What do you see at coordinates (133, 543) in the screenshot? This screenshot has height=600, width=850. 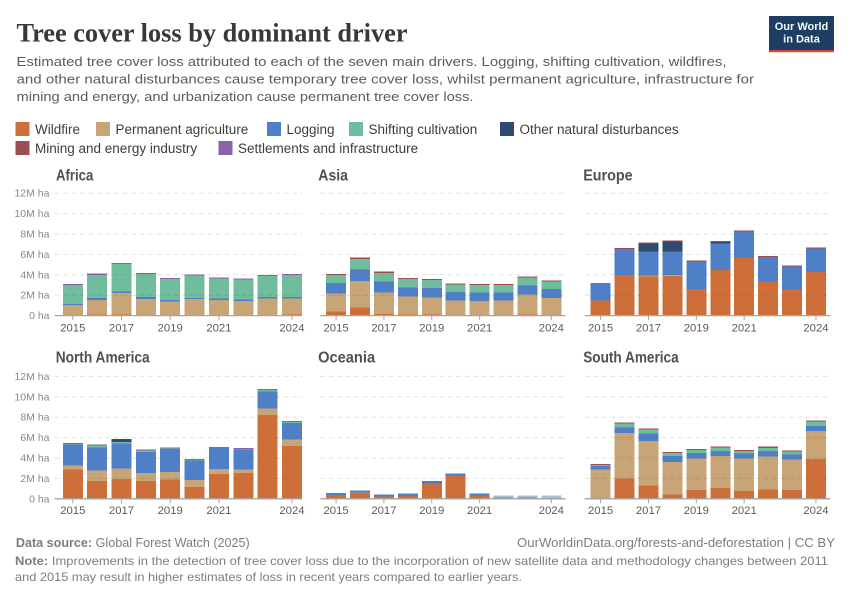 I see `svg-text:Data source: Global Forest Wat: Data source: Global Forest Watch (2025)` at bounding box center [133, 543].